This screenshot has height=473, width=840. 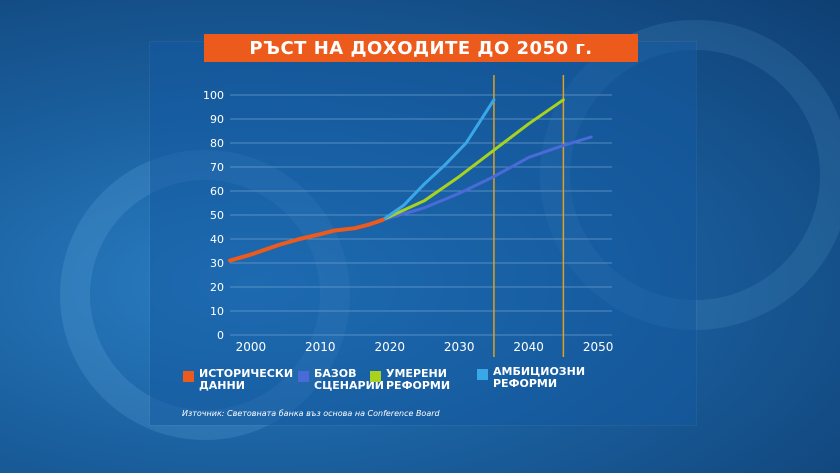 I want to click on y-tick-label: 50, so click(x=217, y=215).